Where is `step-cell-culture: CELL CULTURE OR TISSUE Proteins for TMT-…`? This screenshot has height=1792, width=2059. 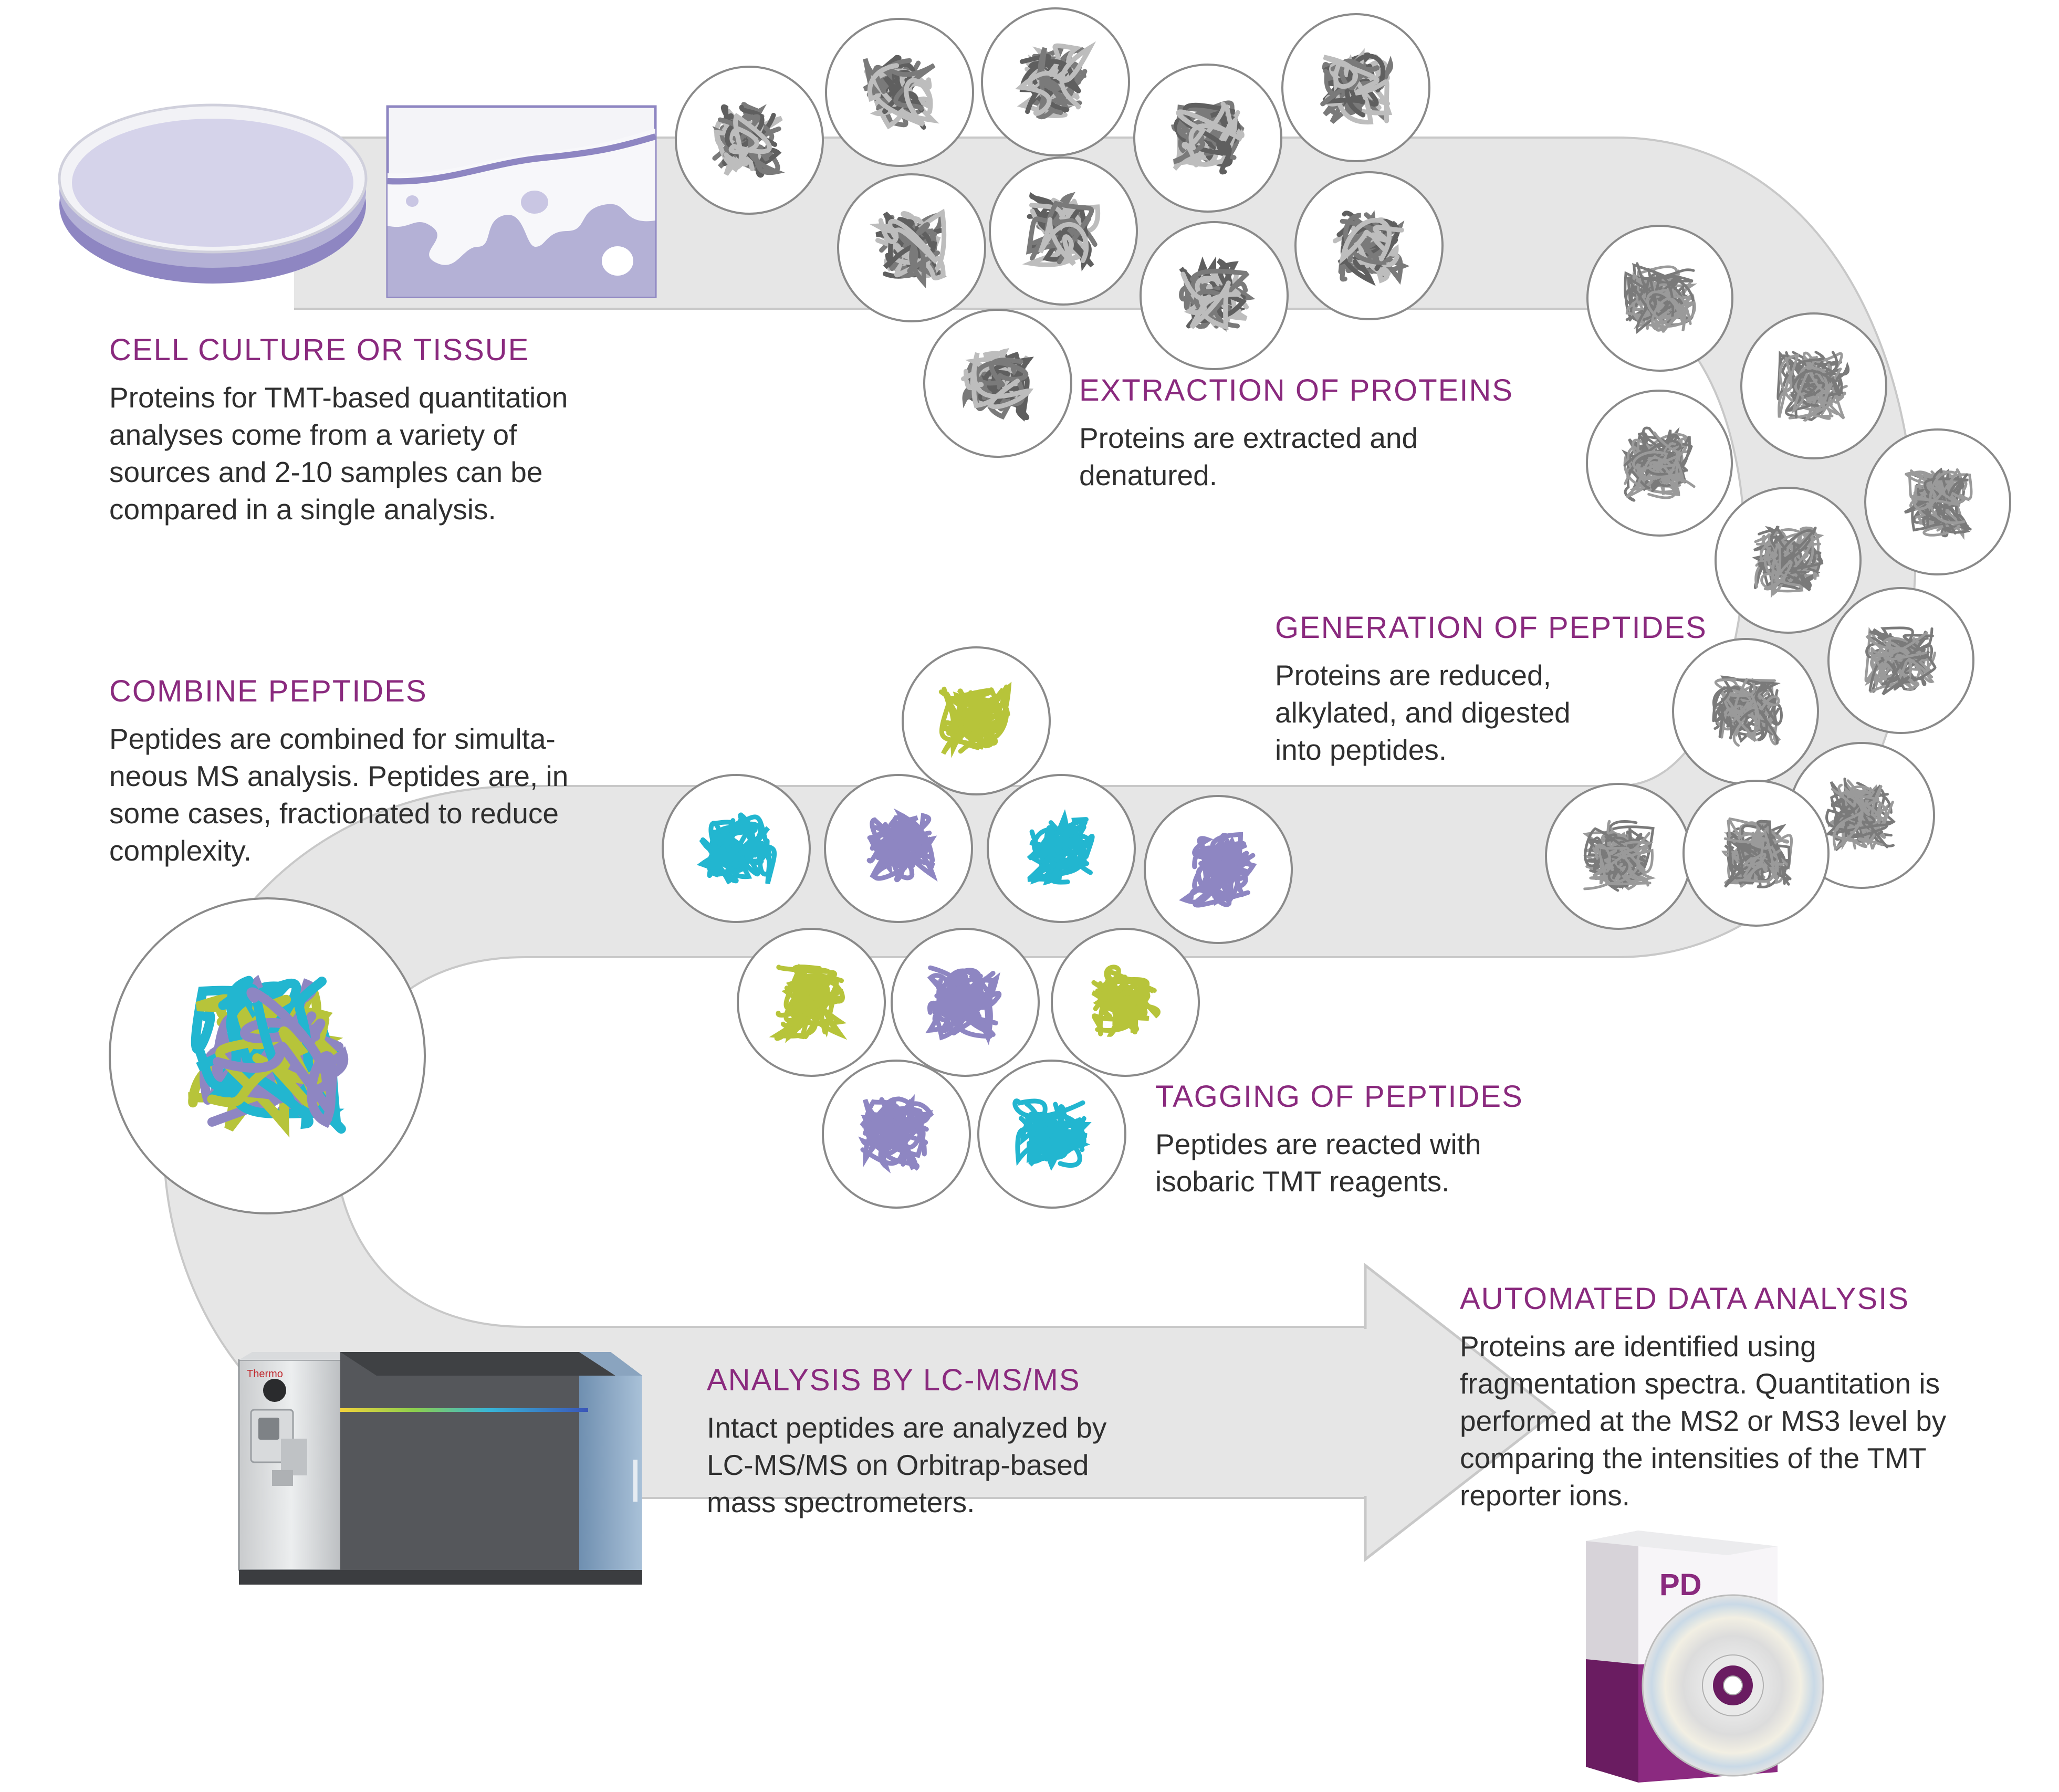
step-cell-culture: CELL CULTURE OR TISSUE Proteins for TMT-… is located at coordinates (338, 430).